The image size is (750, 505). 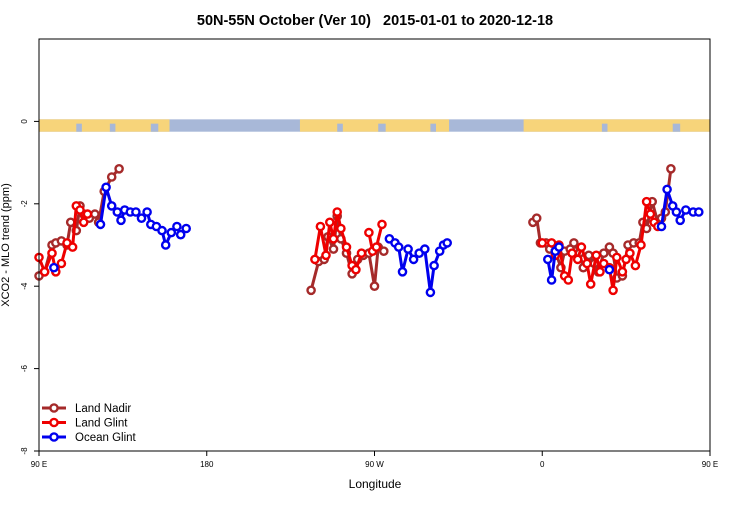 I want to click on legend: Land Nadir Land Glint Ocean Glint, so click(x=89, y=423).